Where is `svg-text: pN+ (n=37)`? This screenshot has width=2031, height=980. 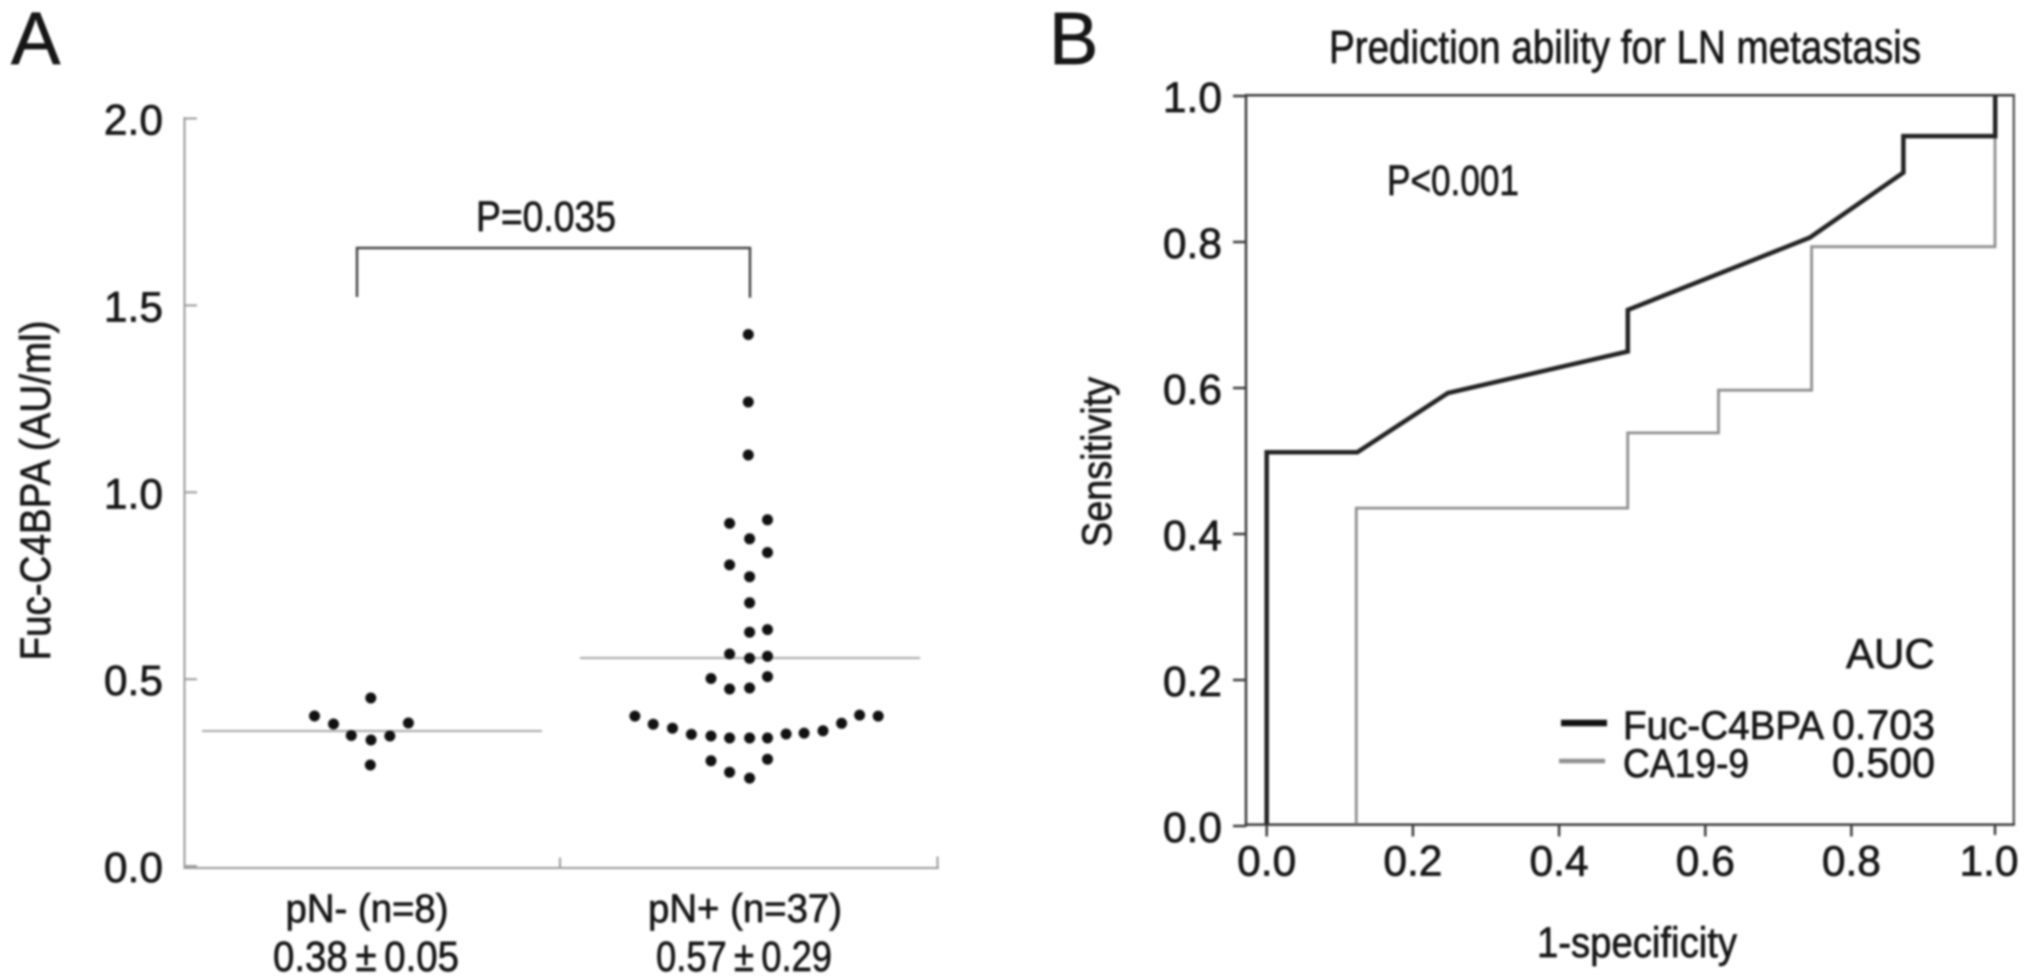
svg-text: pN+ (n=37) is located at coordinates (745, 909).